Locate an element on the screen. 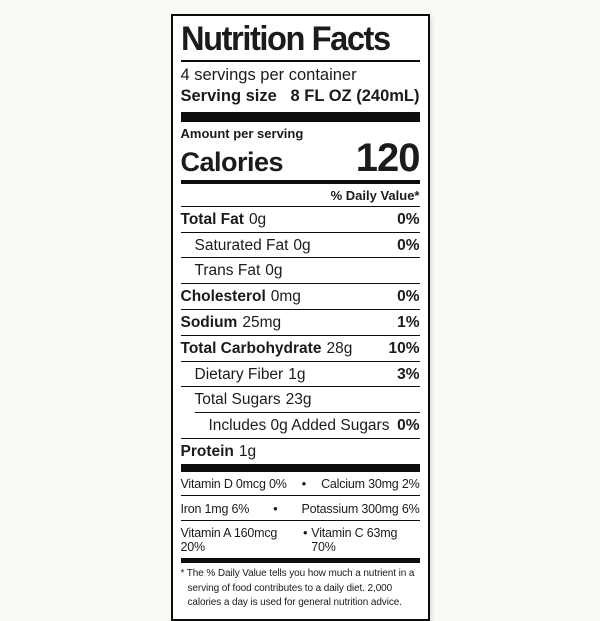 The height and width of the screenshot is (621, 600). nutrient-row: Total Sugars 23g is located at coordinates (300, 399).